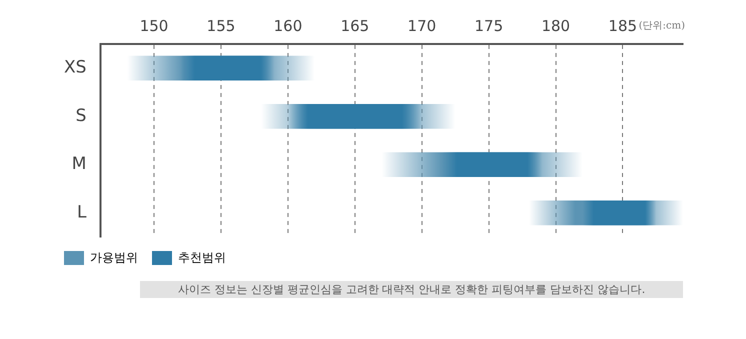  Describe the element at coordinates (154, 25) in the screenshot. I see `x-tick-label: 150` at that location.